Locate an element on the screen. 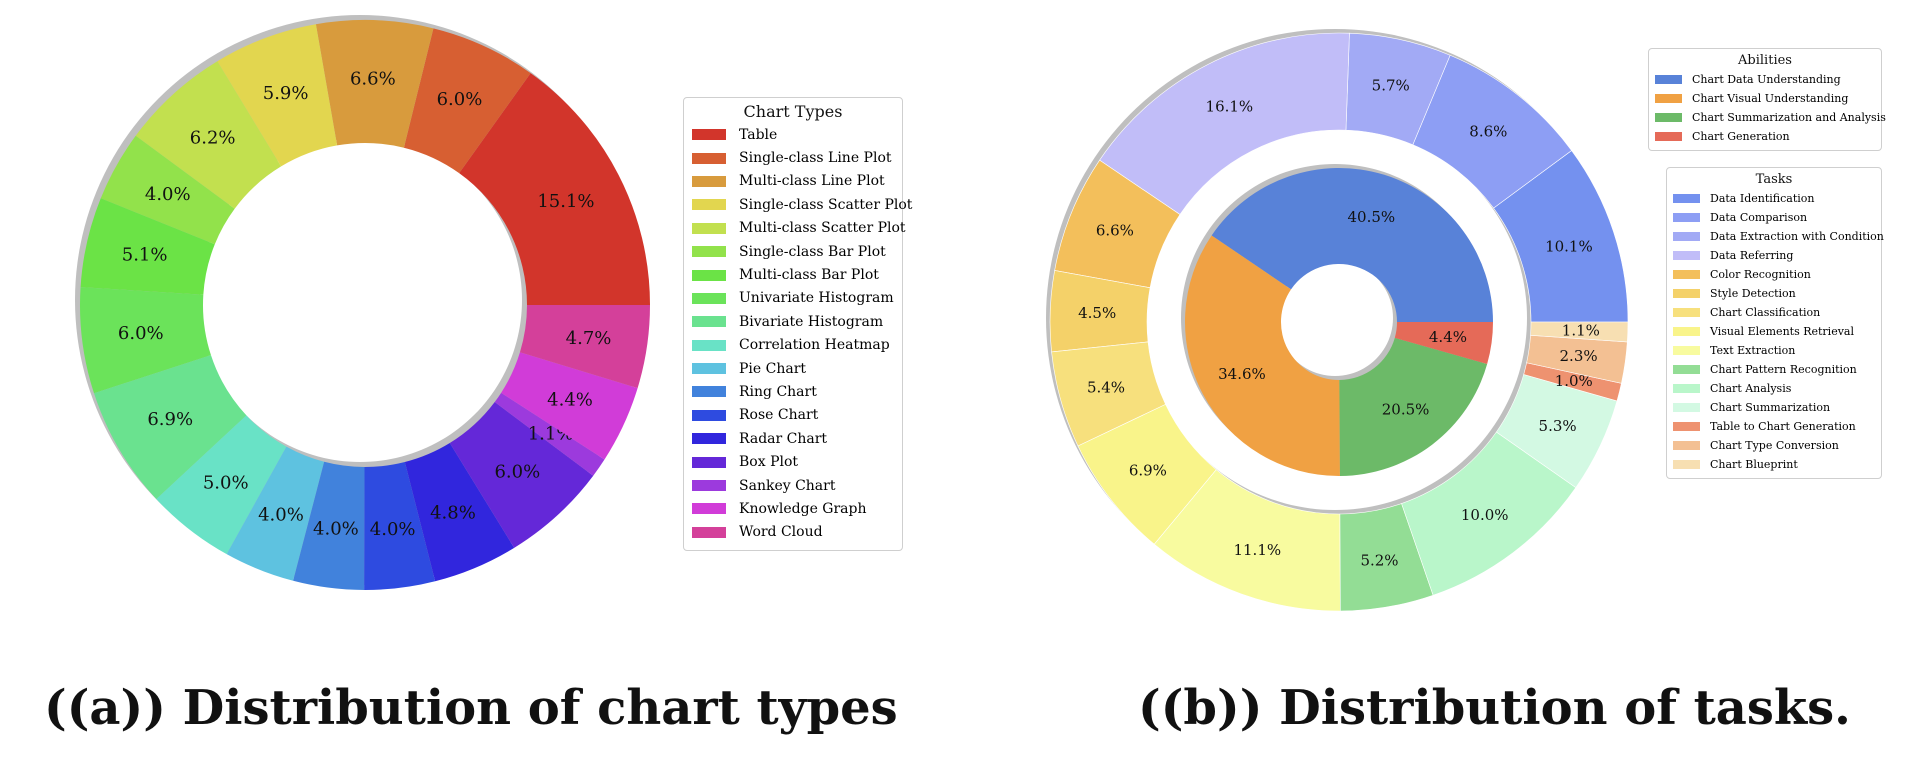 Image resolution: width=1910 pixels, height=774 pixels. abilities-label-chart-generation: 4.4% is located at coordinates (1448, 337).